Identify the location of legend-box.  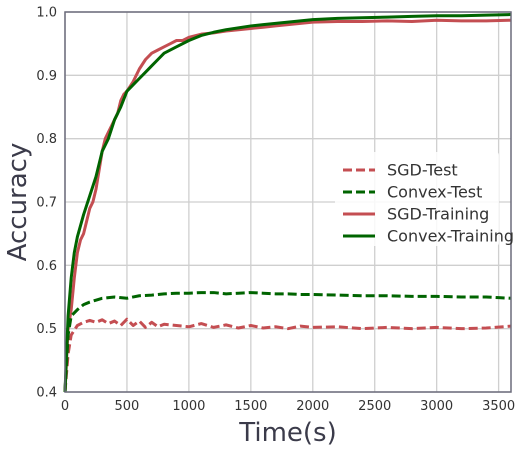
(417, 199).